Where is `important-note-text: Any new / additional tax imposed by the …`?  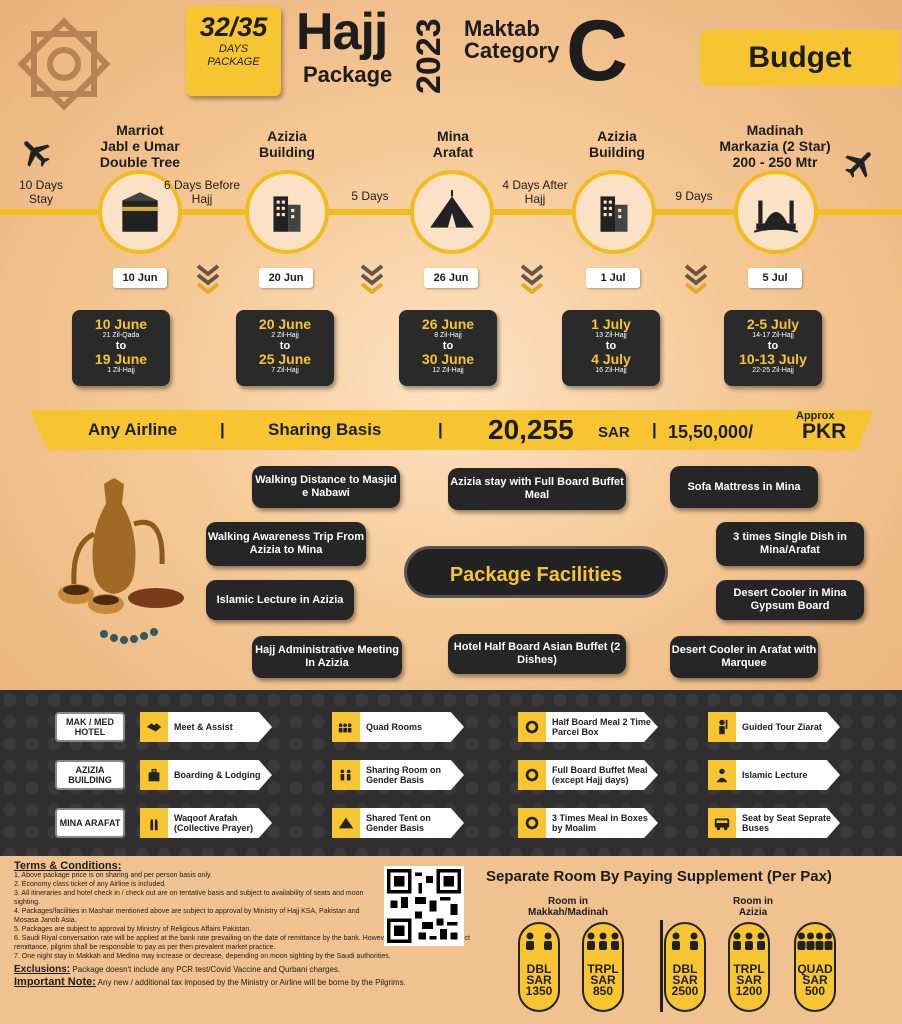
important-note-text: Any new / additional tax imposed by the … is located at coordinates (251, 982).